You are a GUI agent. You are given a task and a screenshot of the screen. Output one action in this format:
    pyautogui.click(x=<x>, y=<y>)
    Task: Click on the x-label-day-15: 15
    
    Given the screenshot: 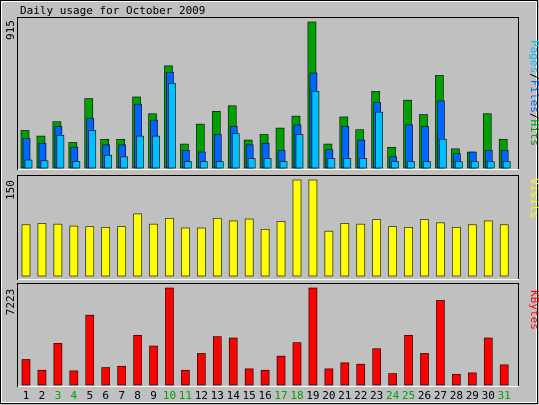 What is the action you would take?
    pyautogui.click(x=249, y=395)
    